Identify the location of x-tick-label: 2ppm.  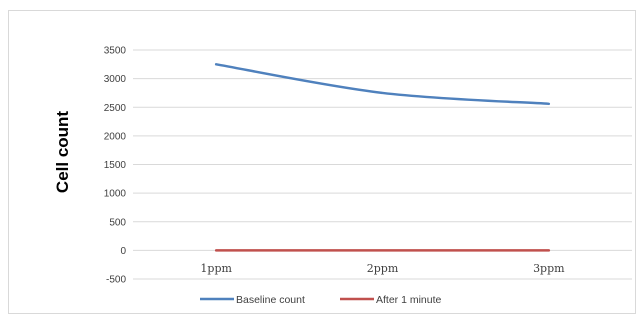
(383, 268).